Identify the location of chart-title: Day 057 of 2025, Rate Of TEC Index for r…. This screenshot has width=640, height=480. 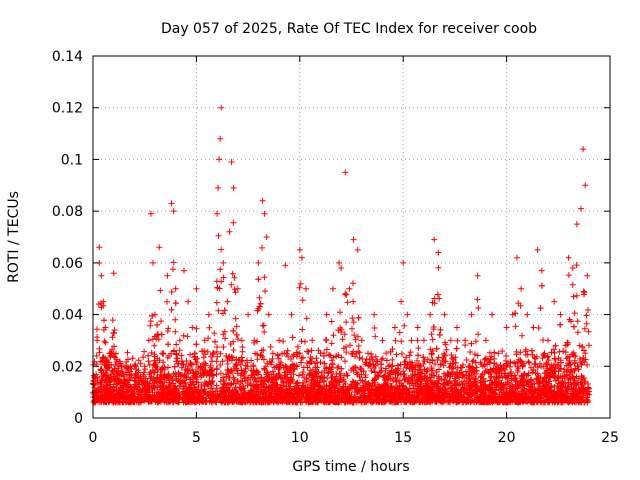
(349, 29).